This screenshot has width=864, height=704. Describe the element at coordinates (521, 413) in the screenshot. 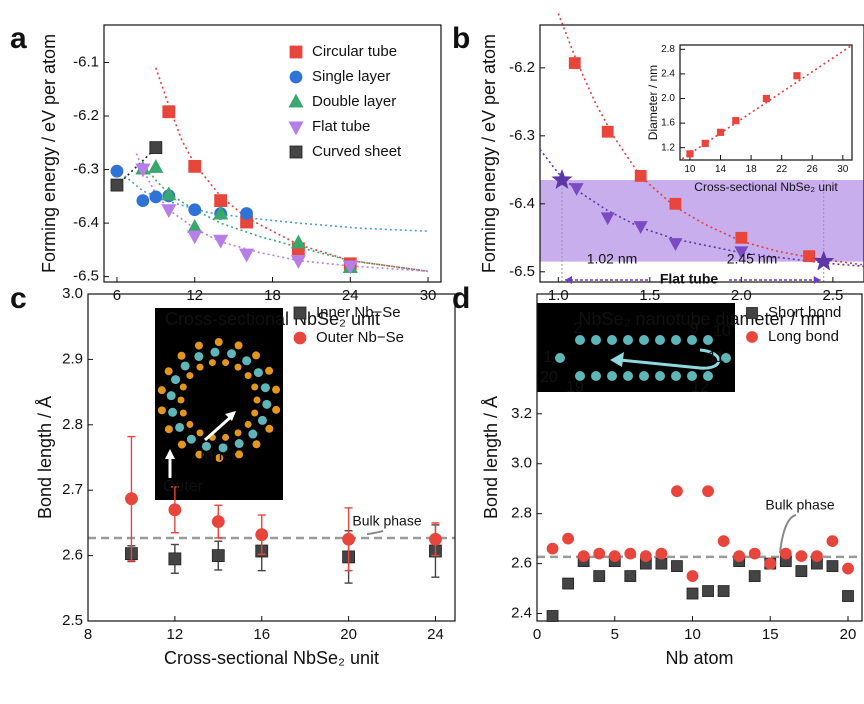

I see `y-tick-label: 3.2` at that location.